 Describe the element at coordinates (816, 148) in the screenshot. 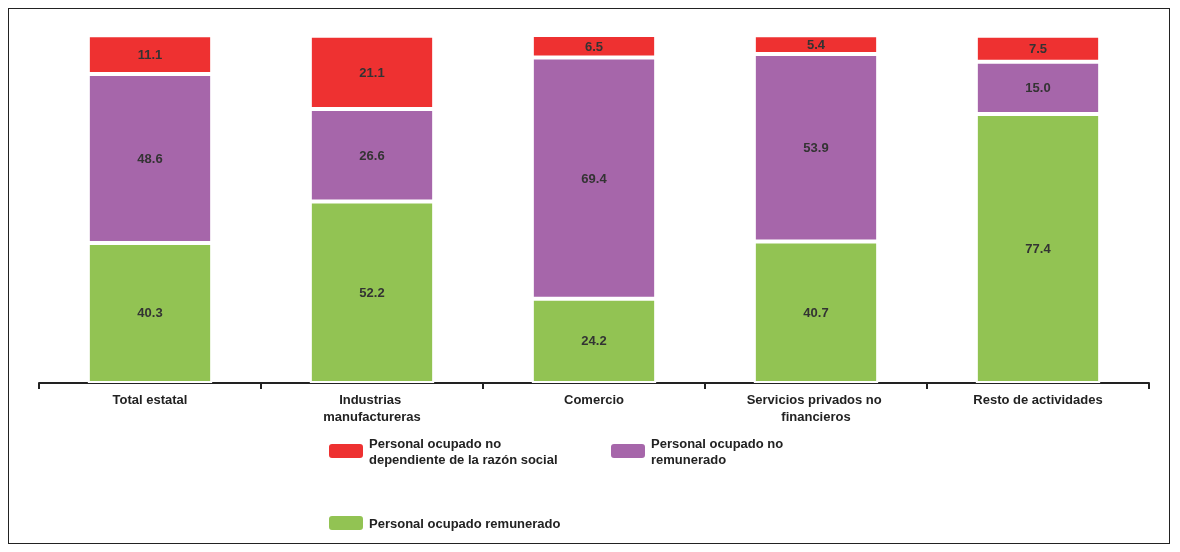

I see `data-label: 53.9` at that location.